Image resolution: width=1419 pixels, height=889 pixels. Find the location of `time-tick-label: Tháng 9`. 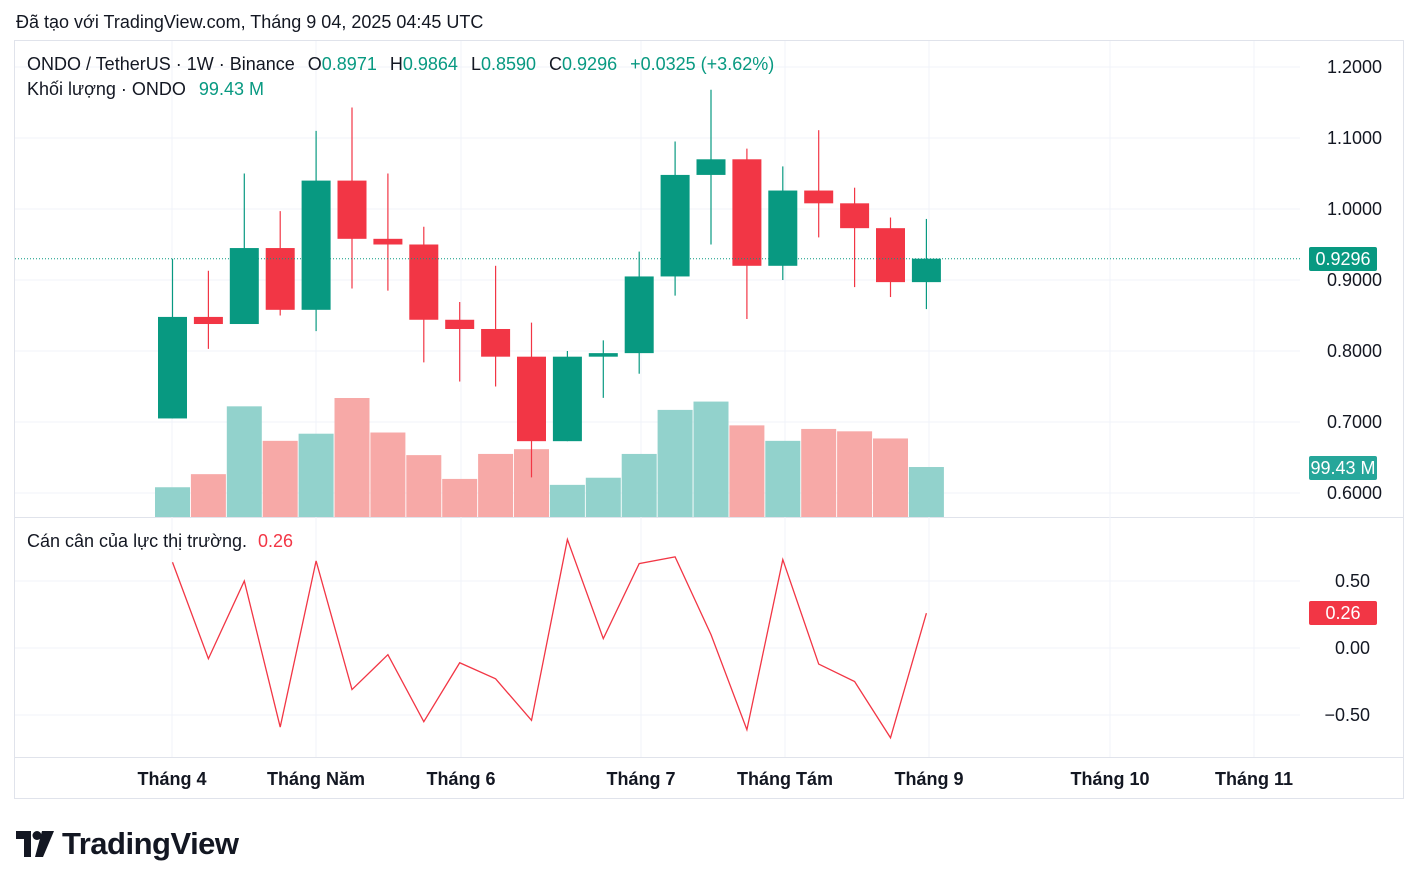

time-tick-label: Tháng 9 is located at coordinates (928, 779).